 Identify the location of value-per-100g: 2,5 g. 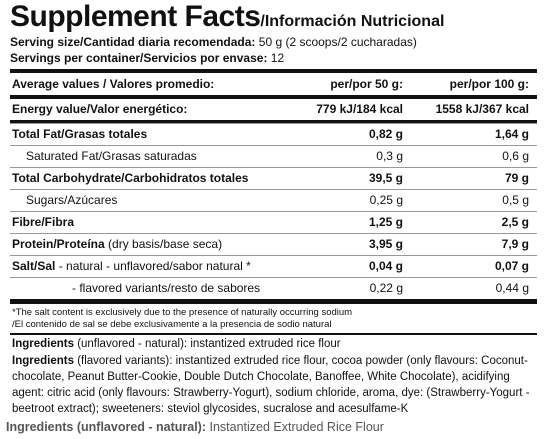
(515, 222).